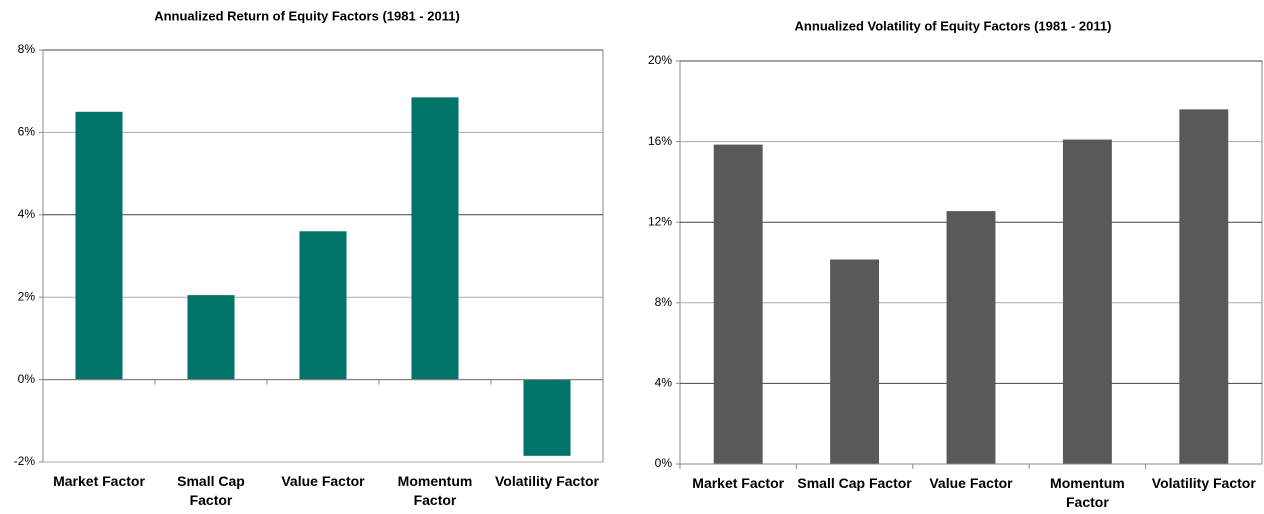  Describe the element at coordinates (25, 461) in the screenshot. I see `y-tick-label: -2%` at that location.